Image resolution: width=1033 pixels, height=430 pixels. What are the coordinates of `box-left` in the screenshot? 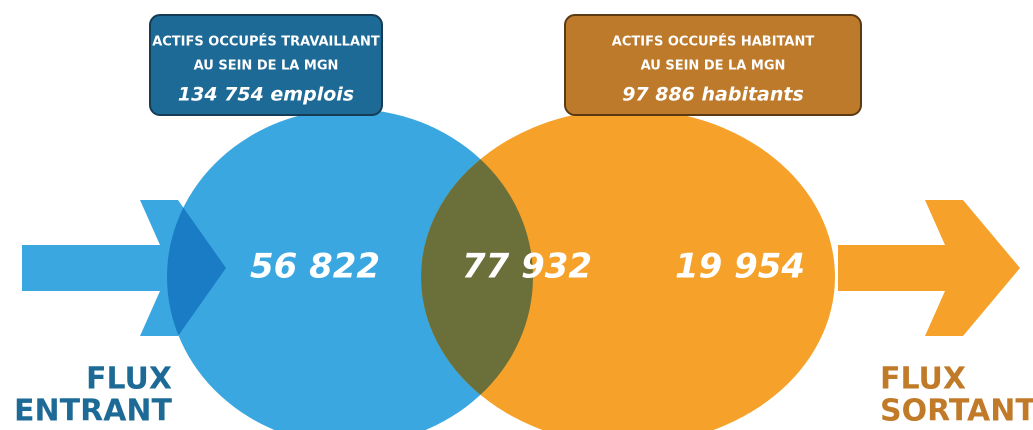 It's located at (266, 65).